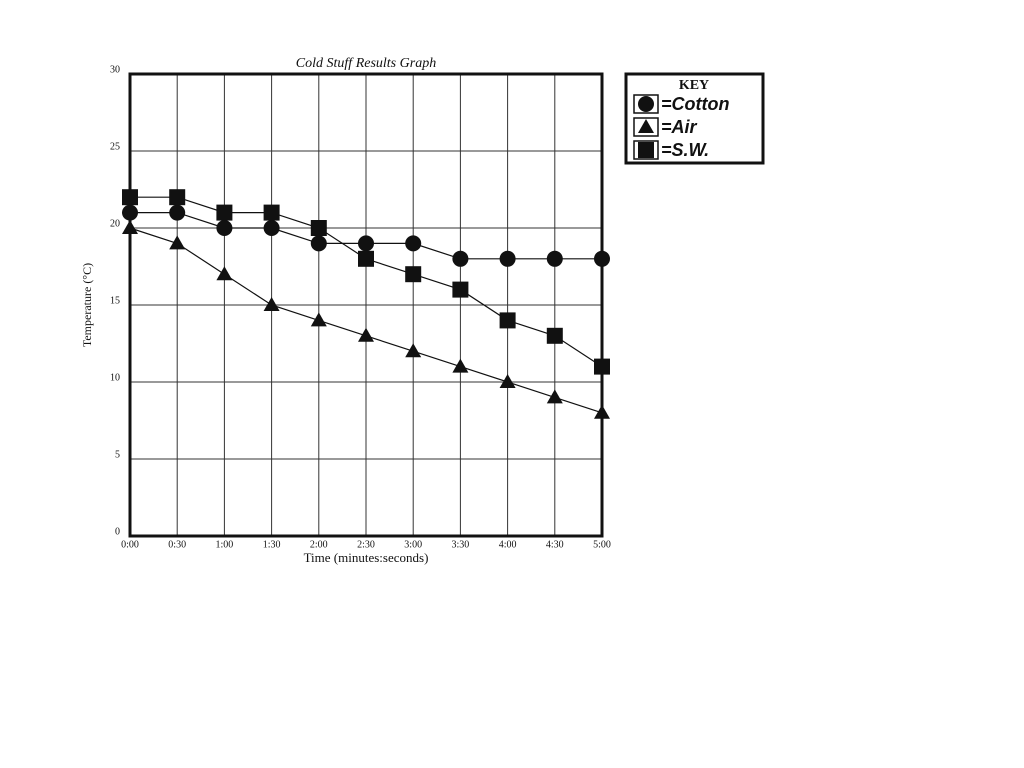 The image size is (1024, 768). I want to click on x-tick-label: 2:00, so click(319, 544).